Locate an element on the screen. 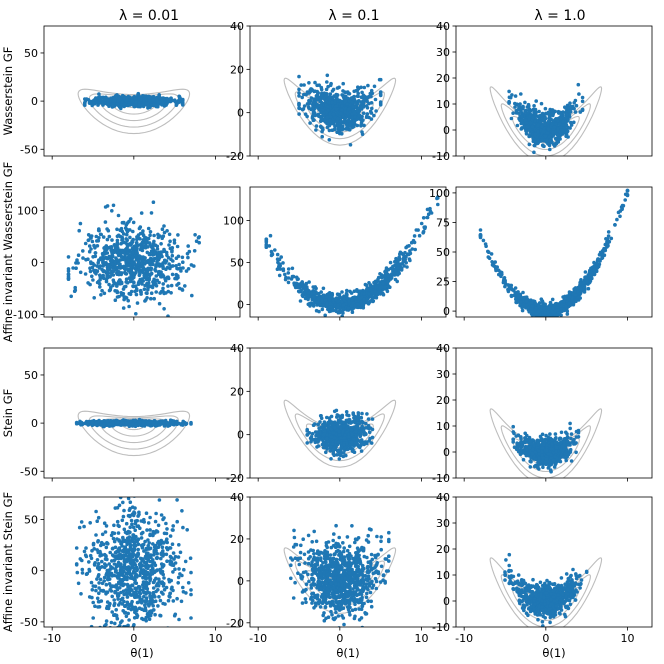  plot-area is located at coordinates (352, 256).